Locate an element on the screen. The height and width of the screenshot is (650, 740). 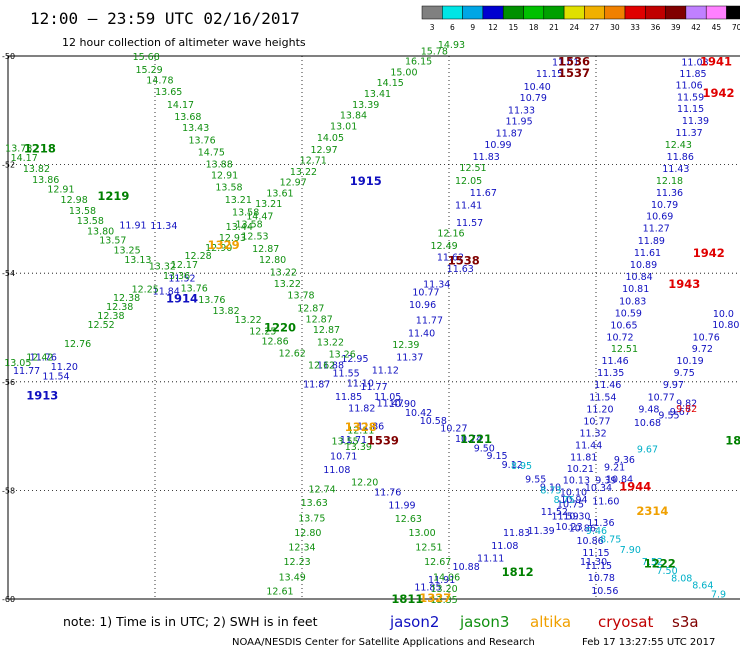
wave-height-label: 11.37 is located at coordinates (688, 133).